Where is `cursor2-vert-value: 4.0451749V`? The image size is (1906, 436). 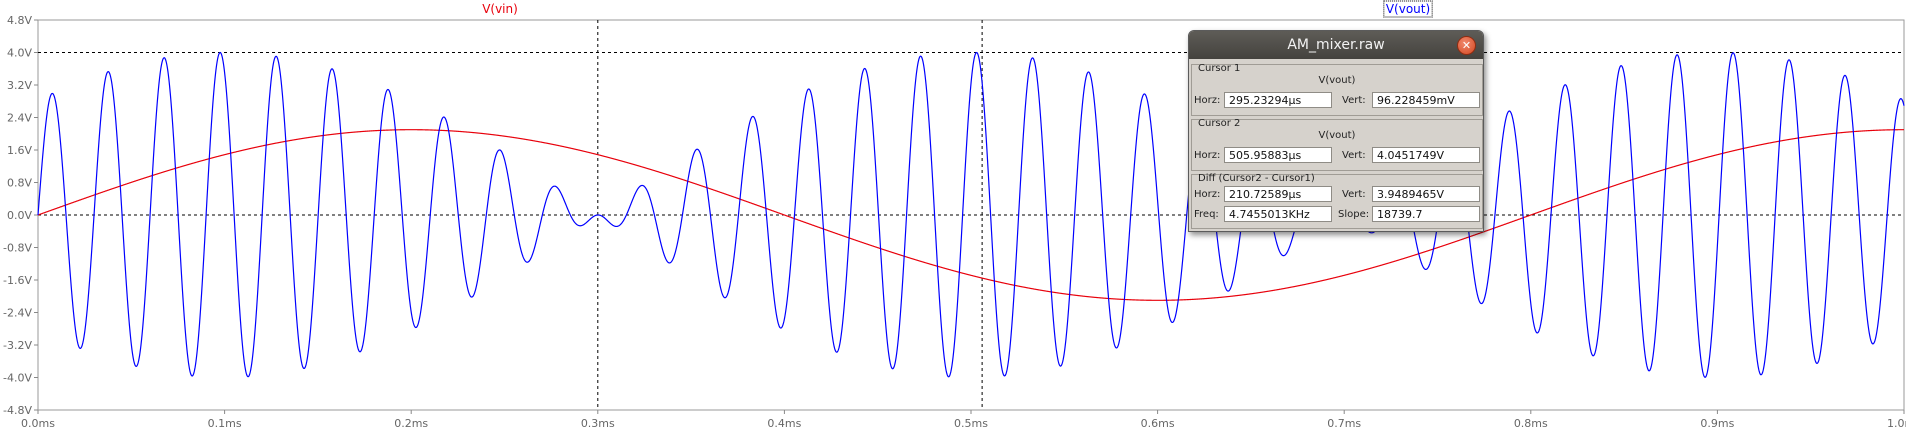 cursor2-vert-value: 4.0451749V is located at coordinates (1426, 155).